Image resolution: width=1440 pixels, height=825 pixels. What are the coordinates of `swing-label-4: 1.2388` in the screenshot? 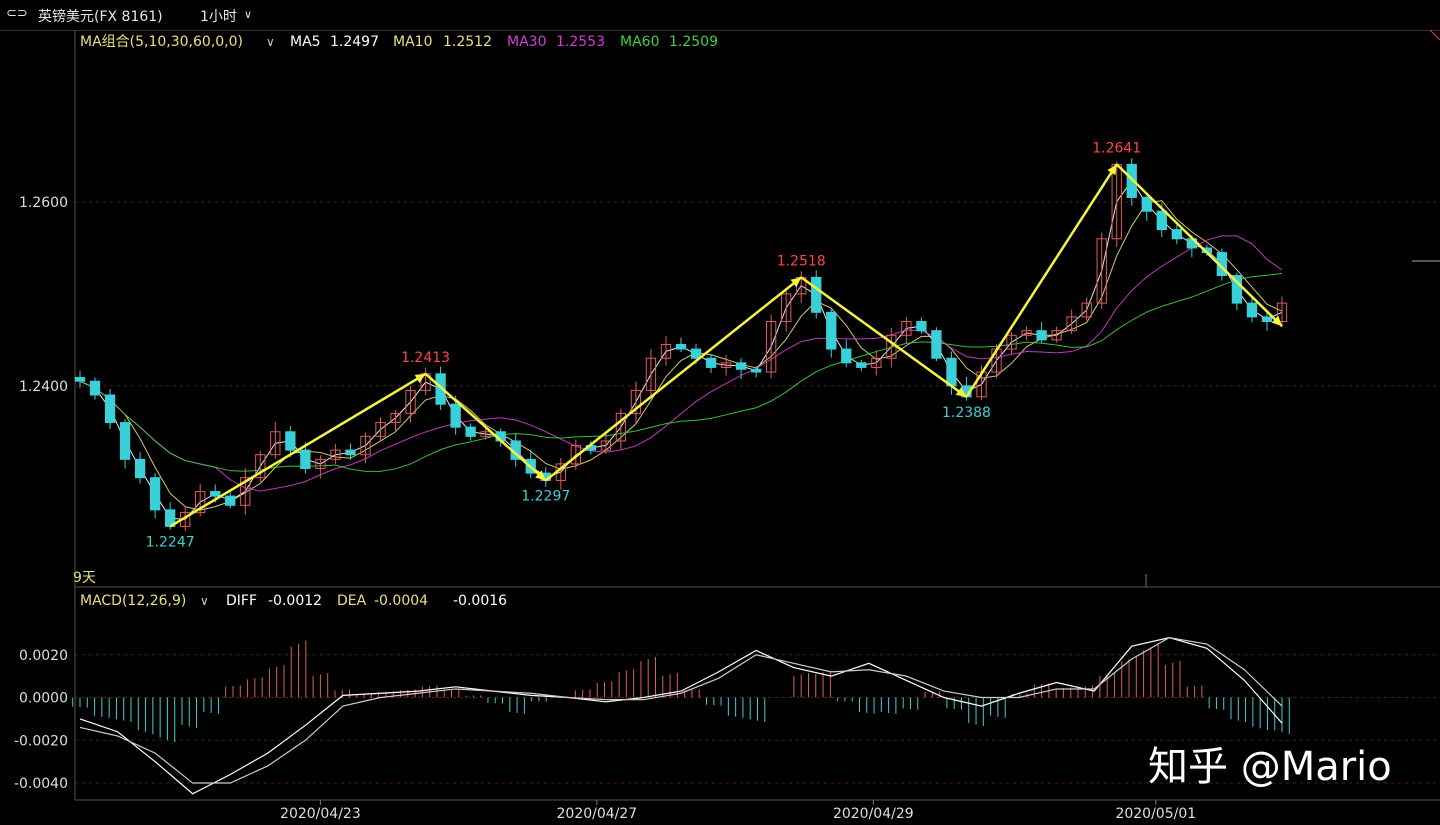 It's located at (966, 413).